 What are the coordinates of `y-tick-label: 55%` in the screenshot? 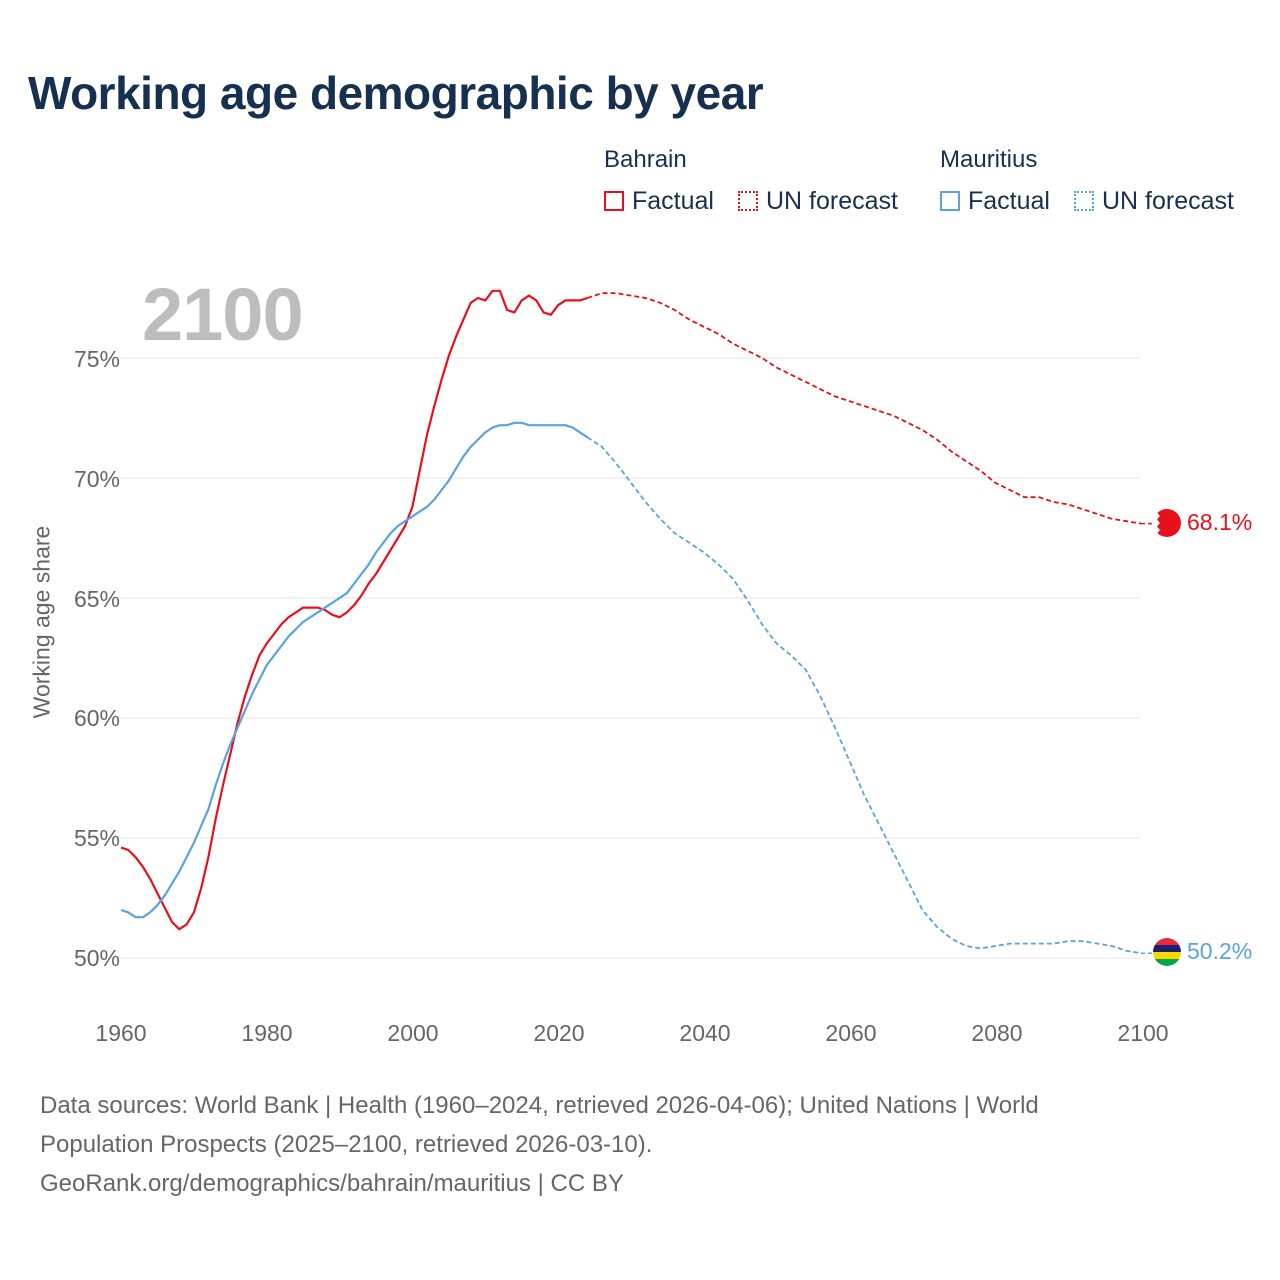 It's located at (96, 838).